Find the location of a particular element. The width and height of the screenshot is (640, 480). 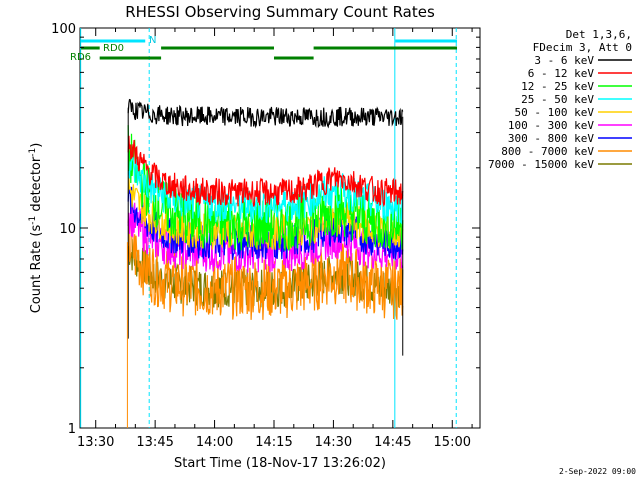

flag-label-n: N is located at coordinates (152, 40).